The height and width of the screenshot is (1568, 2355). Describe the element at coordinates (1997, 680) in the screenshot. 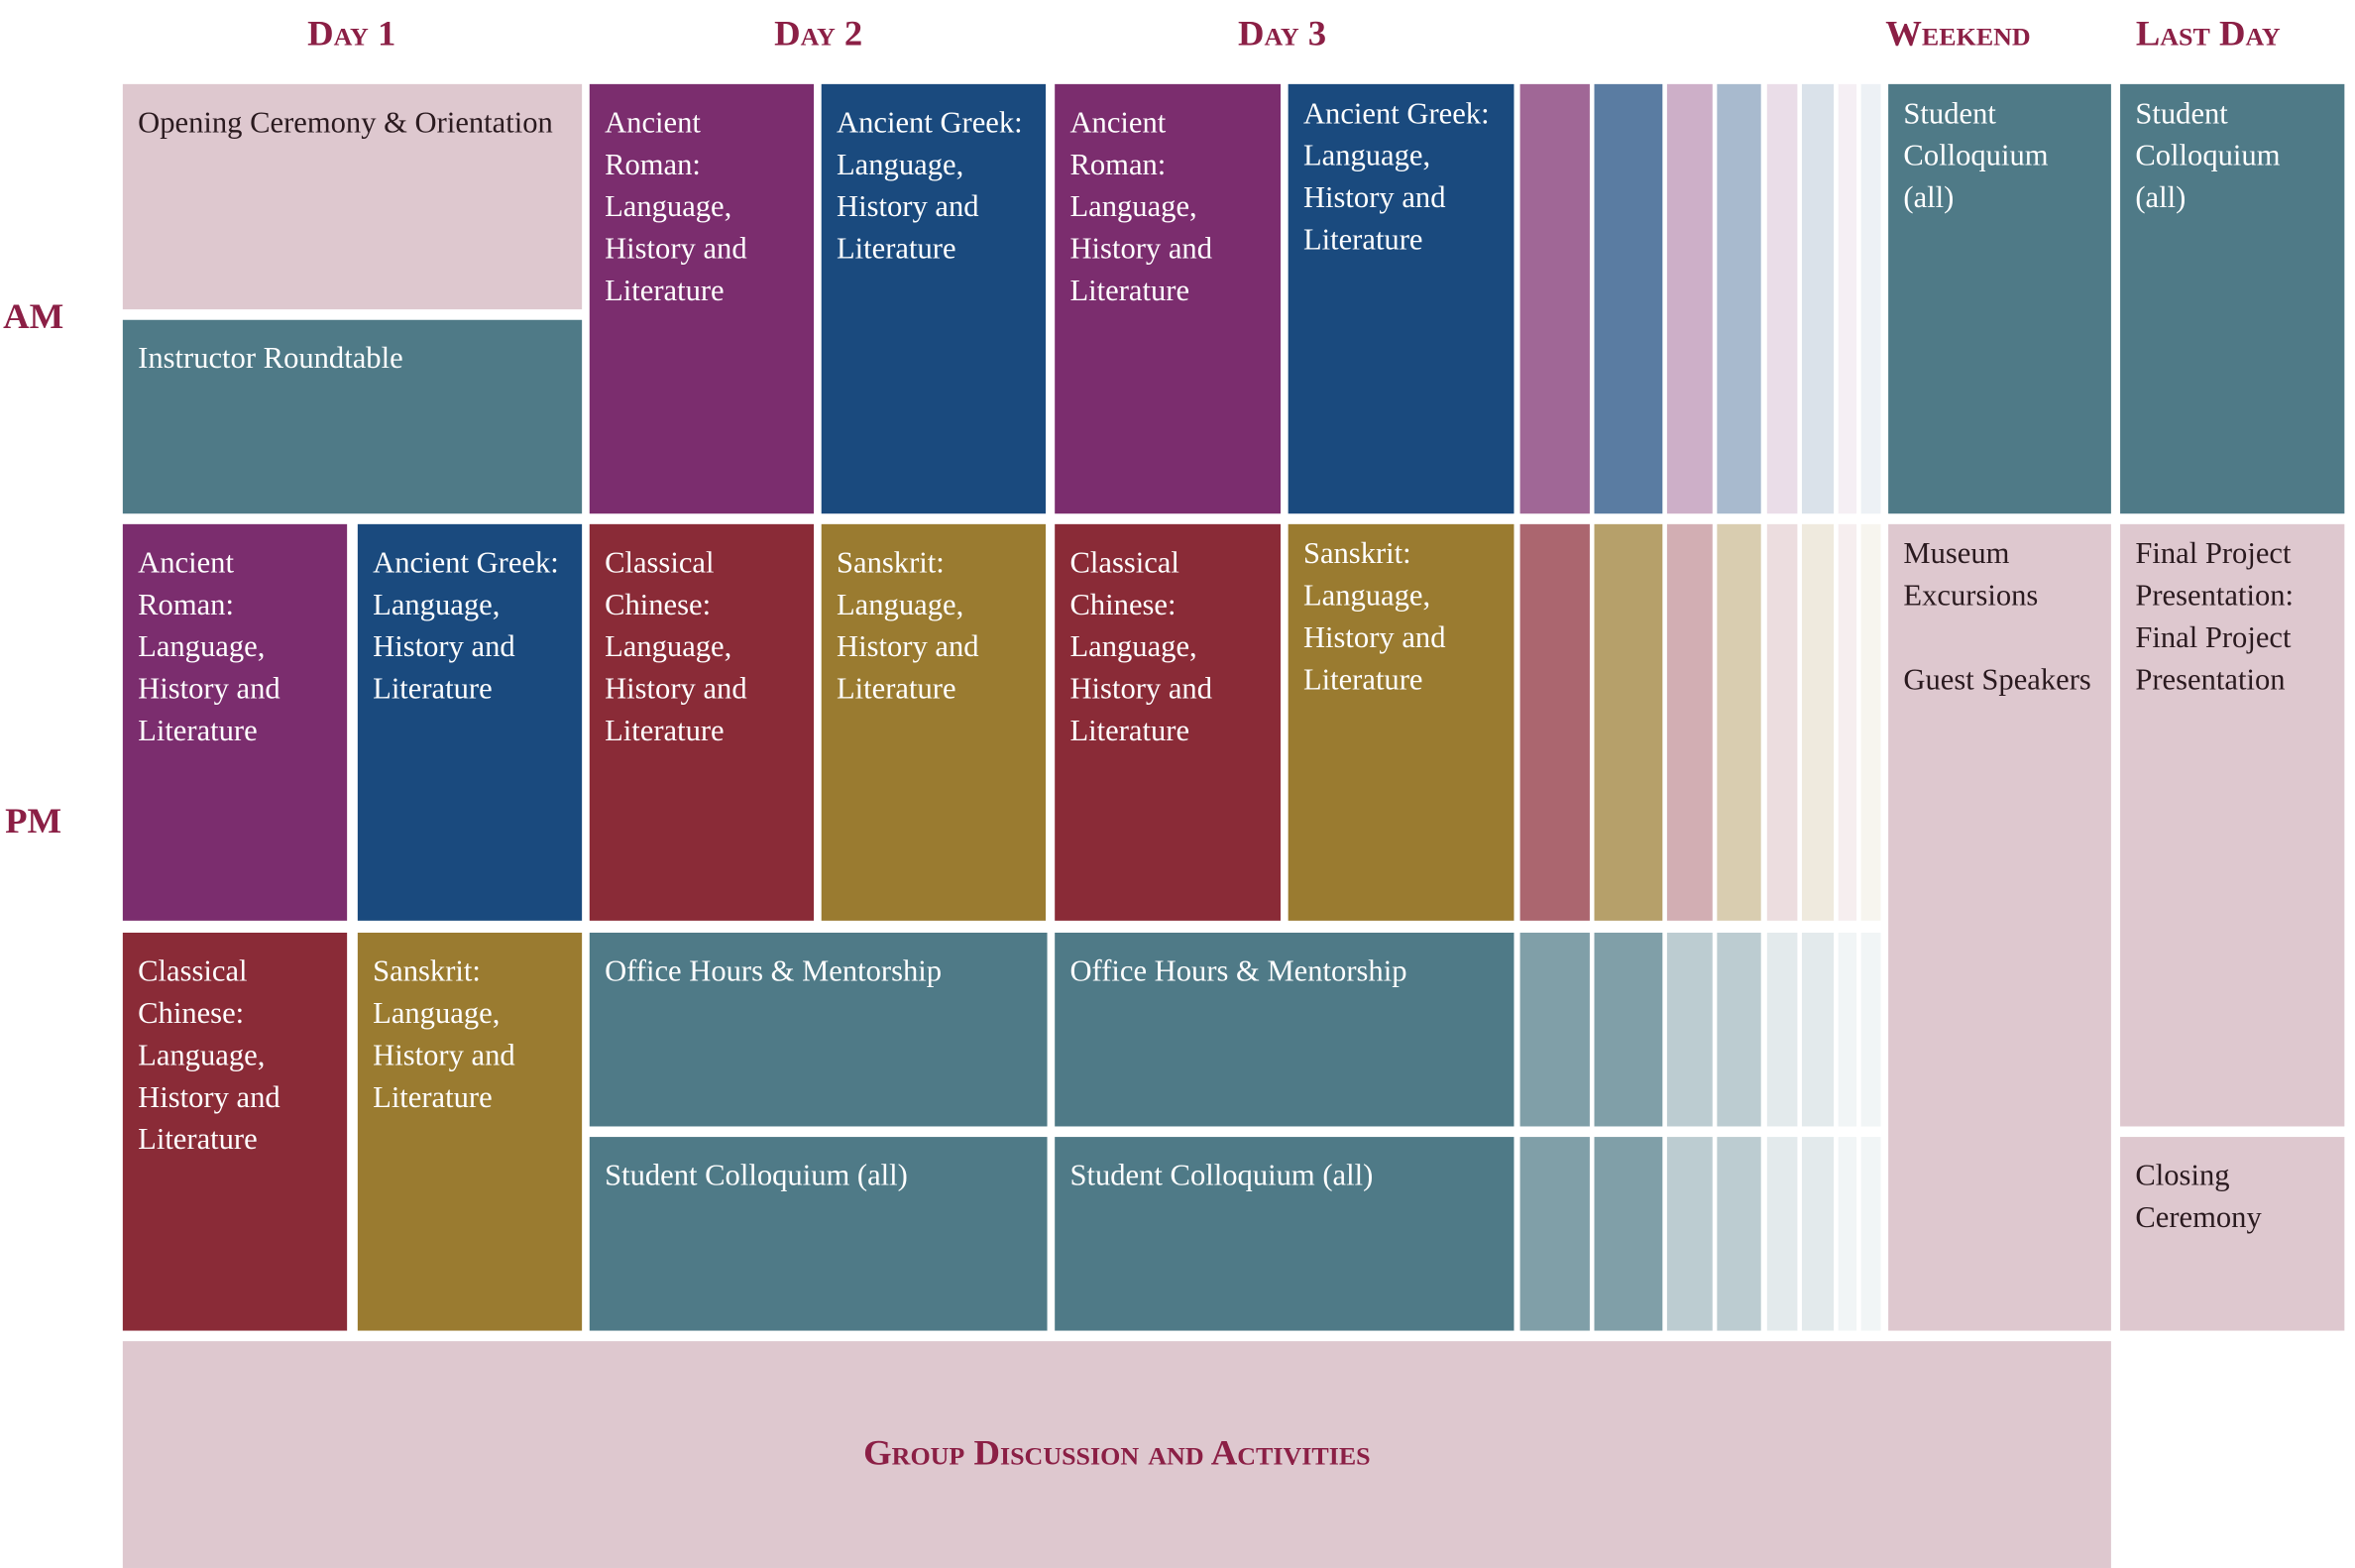

I see `session-text: Guest Speakers` at that location.